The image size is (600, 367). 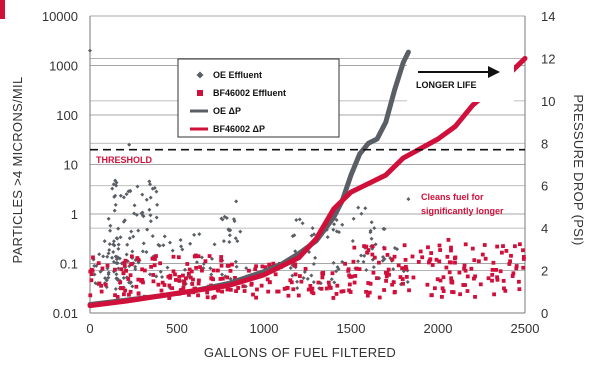 What do you see at coordinates (124, 160) in the screenshot?
I see `threshold-label: THRESHOLD` at bounding box center [124, 160].